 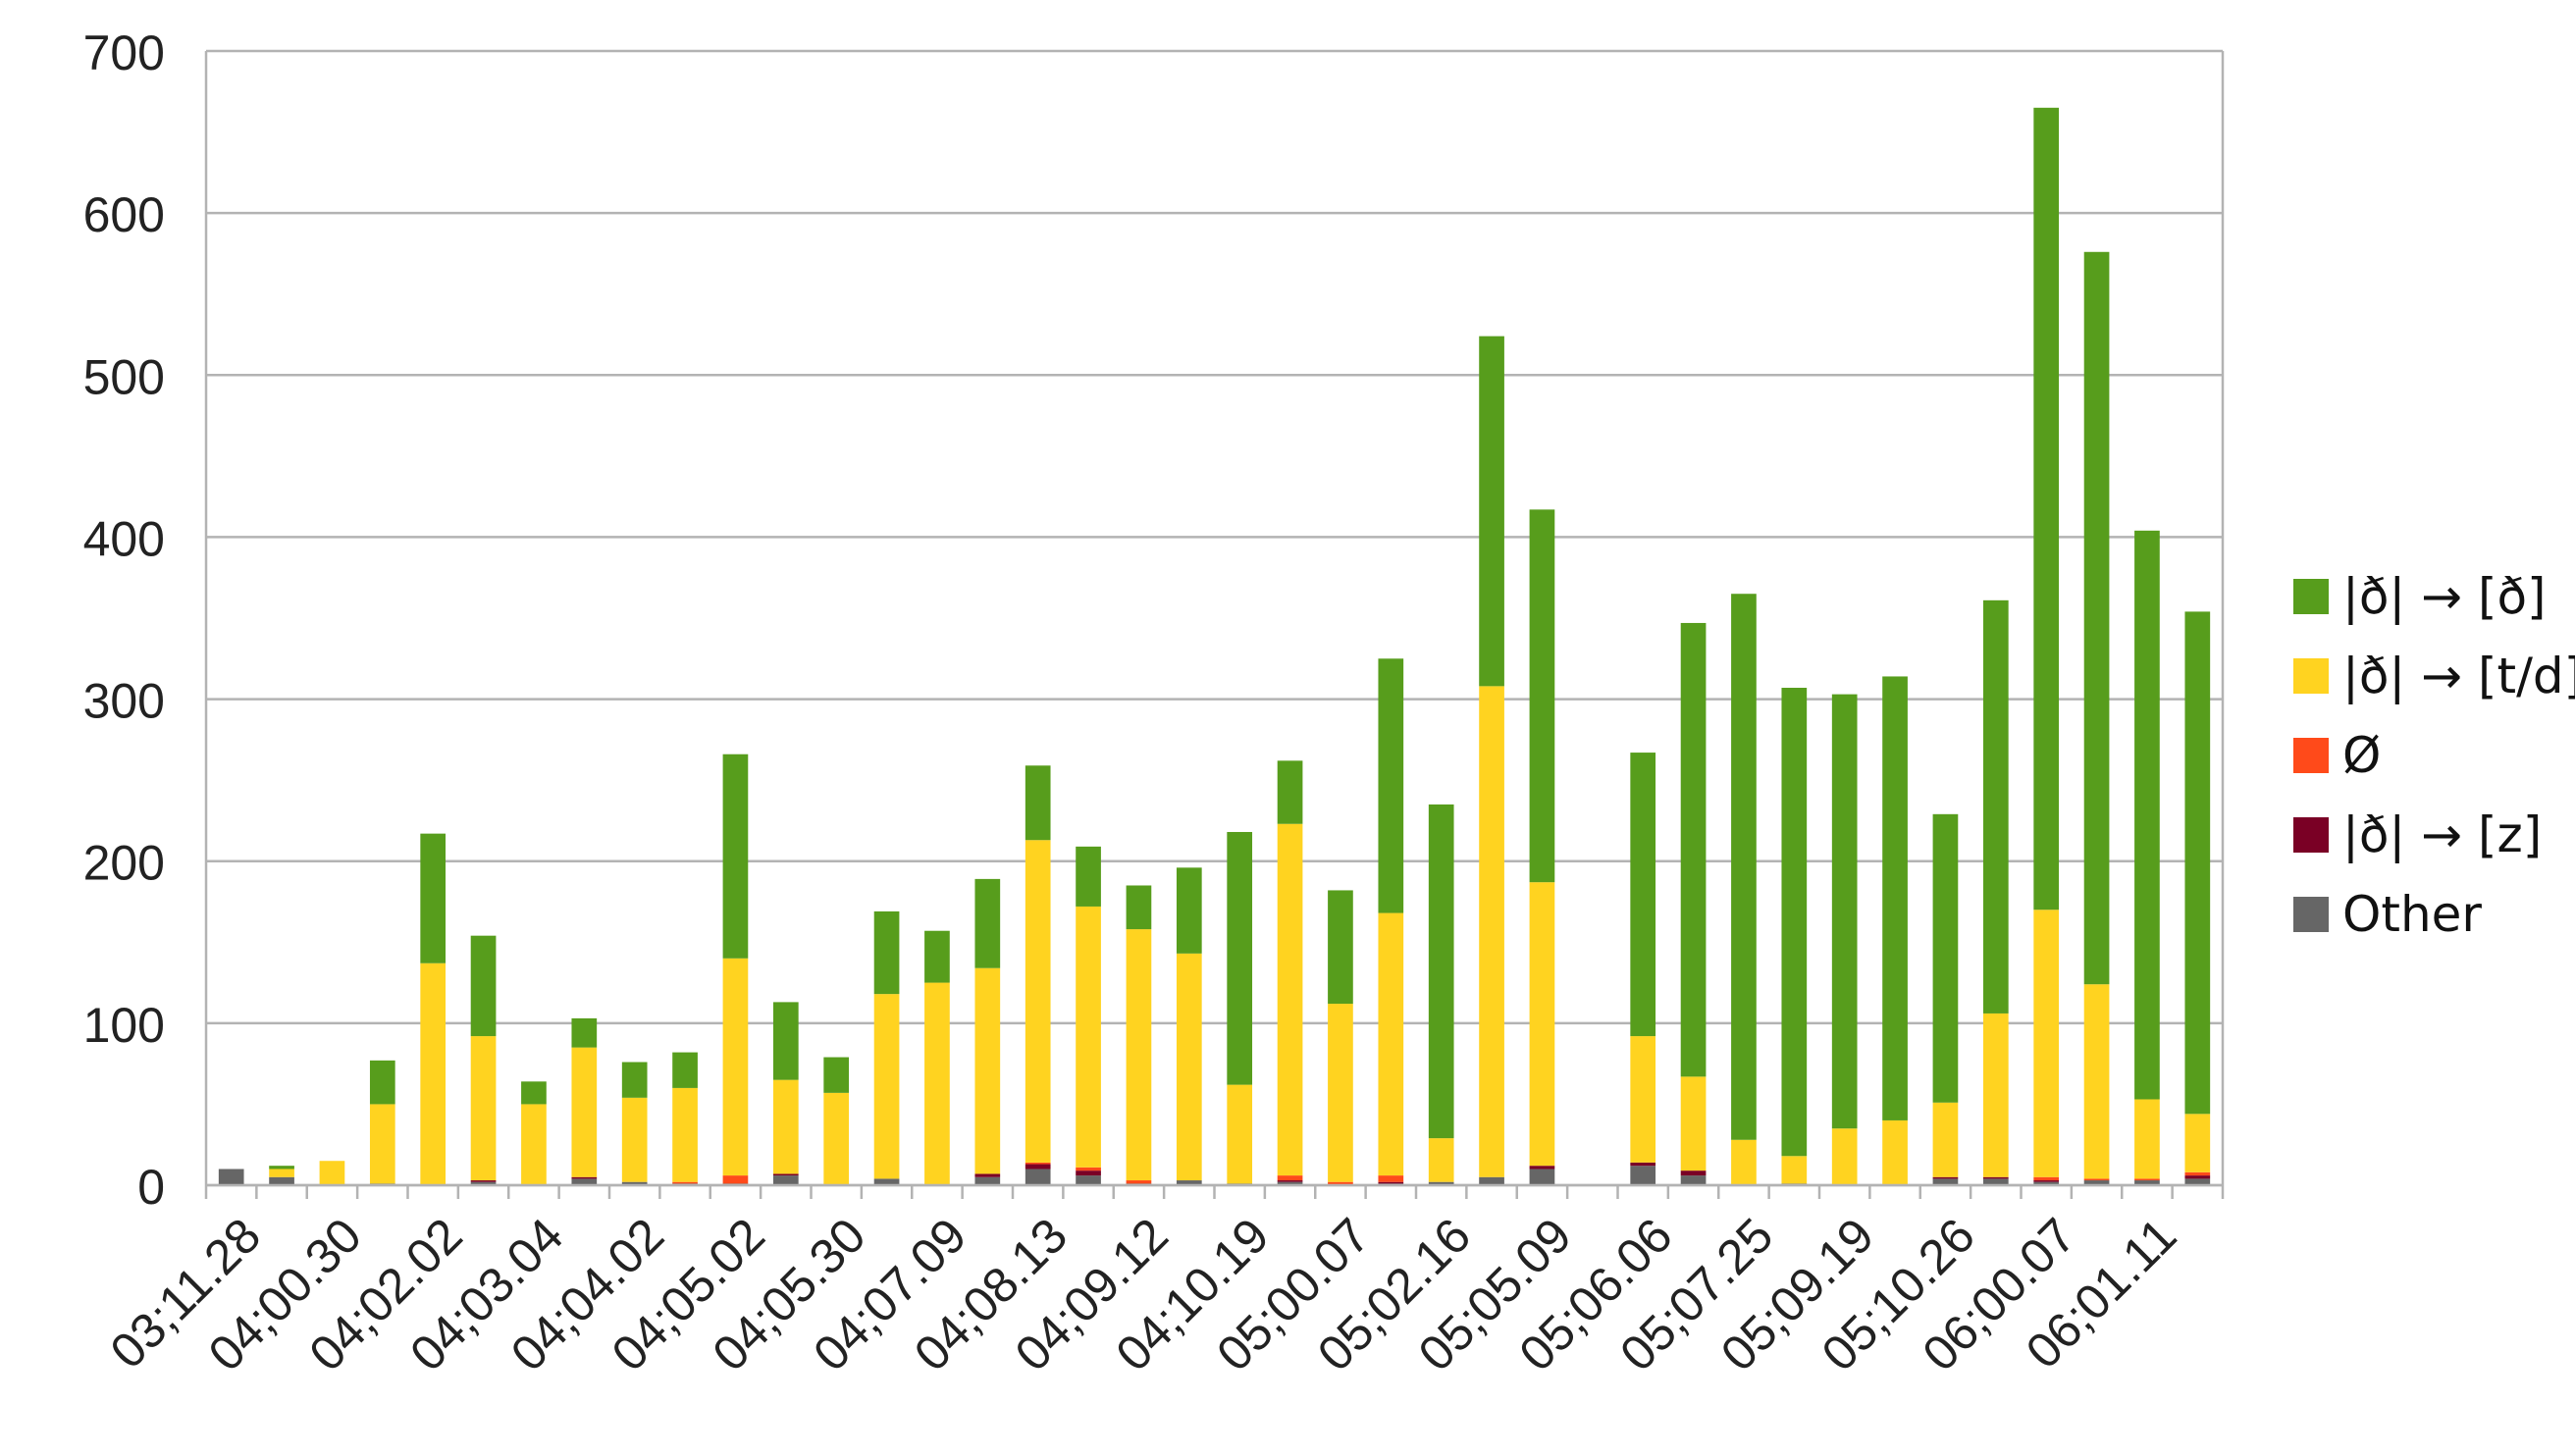 I want to click on legend: |ð| → [ð] |ð| → [t/d] Ø |ð| → [z] Other, so click(x=2434, y=755).